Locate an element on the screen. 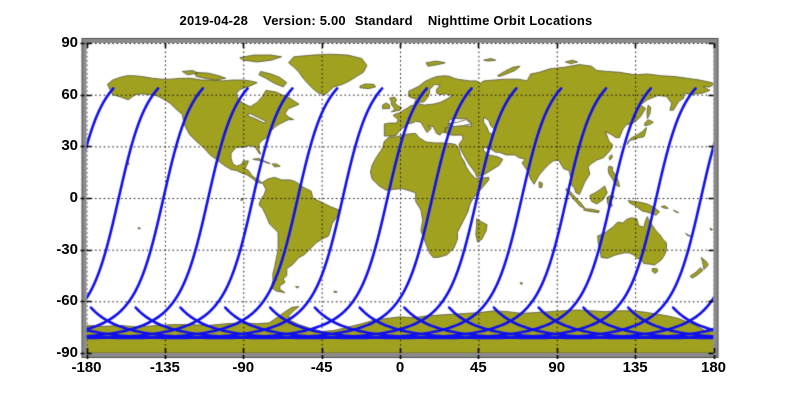 This screenshot has height=400, width=800. x-tick-label: 180 is located at coordinates (713, 367).